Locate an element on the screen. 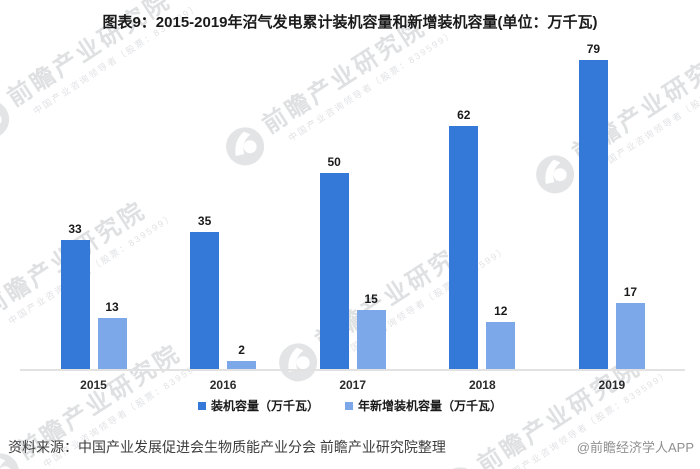  x-axis-label-2018: 2018 is located at coordinates (482, 385).